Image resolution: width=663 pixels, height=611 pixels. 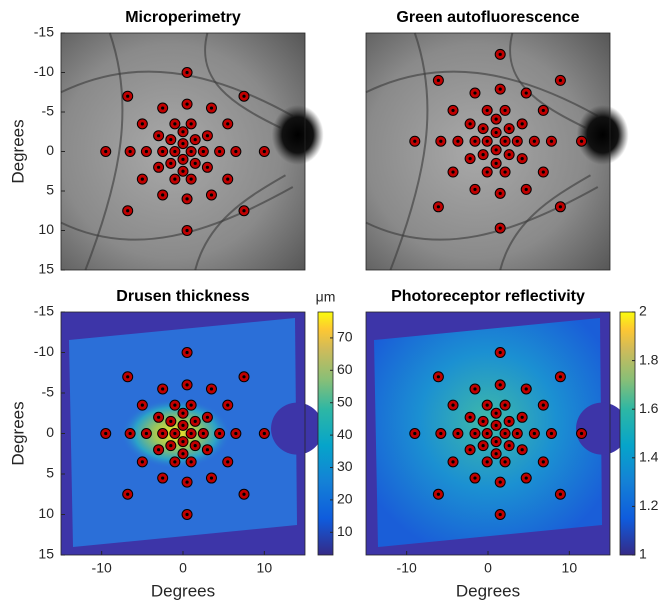 I want to click on y-tick-label: 10, so click(x=46, y=229).